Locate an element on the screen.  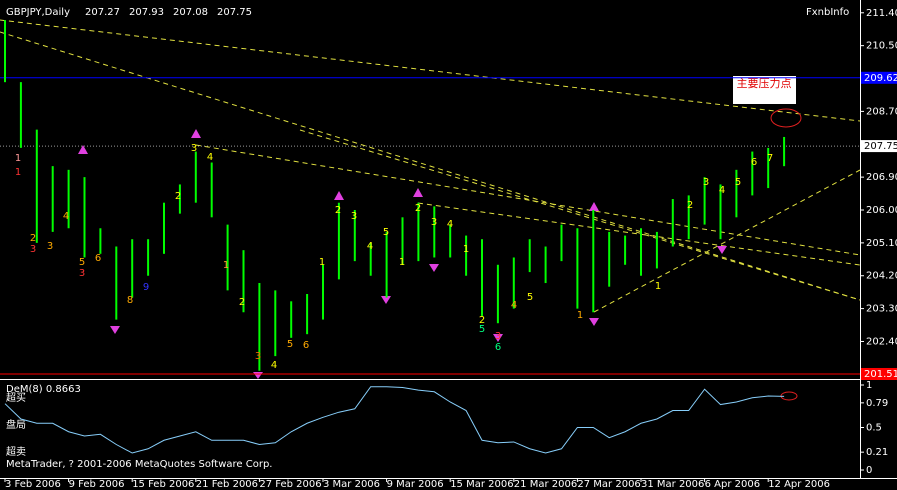
x-tick-label: 9 Feb 2006 is located at coordinates (97, 484).